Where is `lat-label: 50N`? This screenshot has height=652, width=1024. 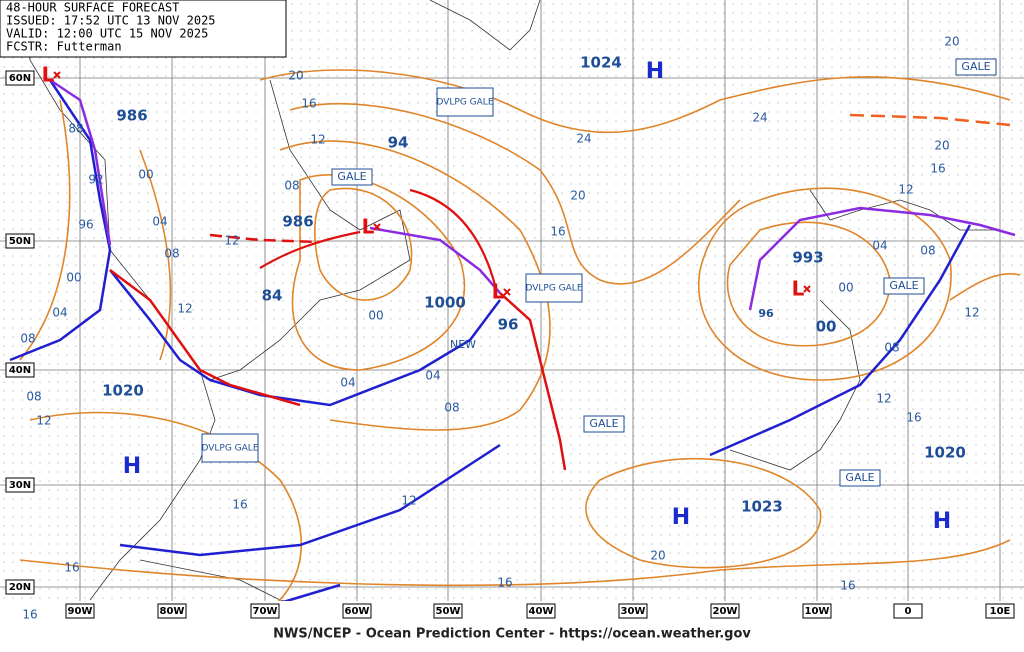
lat-label: 50N is located at coordinates (20, 241).